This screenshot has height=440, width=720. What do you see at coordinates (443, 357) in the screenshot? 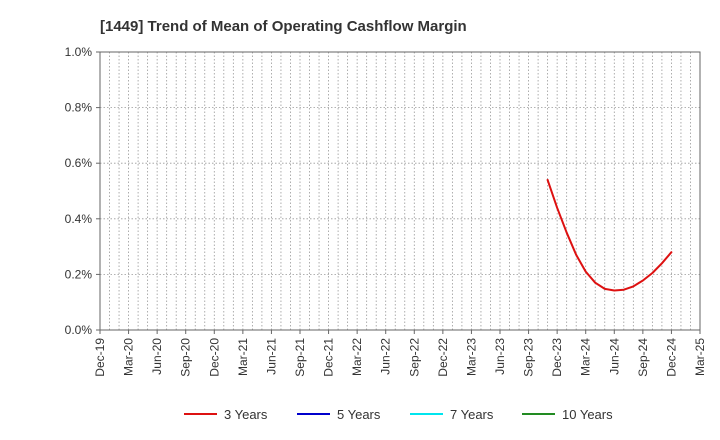
I see `x-tick-label: Dec-22` at bounding box center [443, 357].